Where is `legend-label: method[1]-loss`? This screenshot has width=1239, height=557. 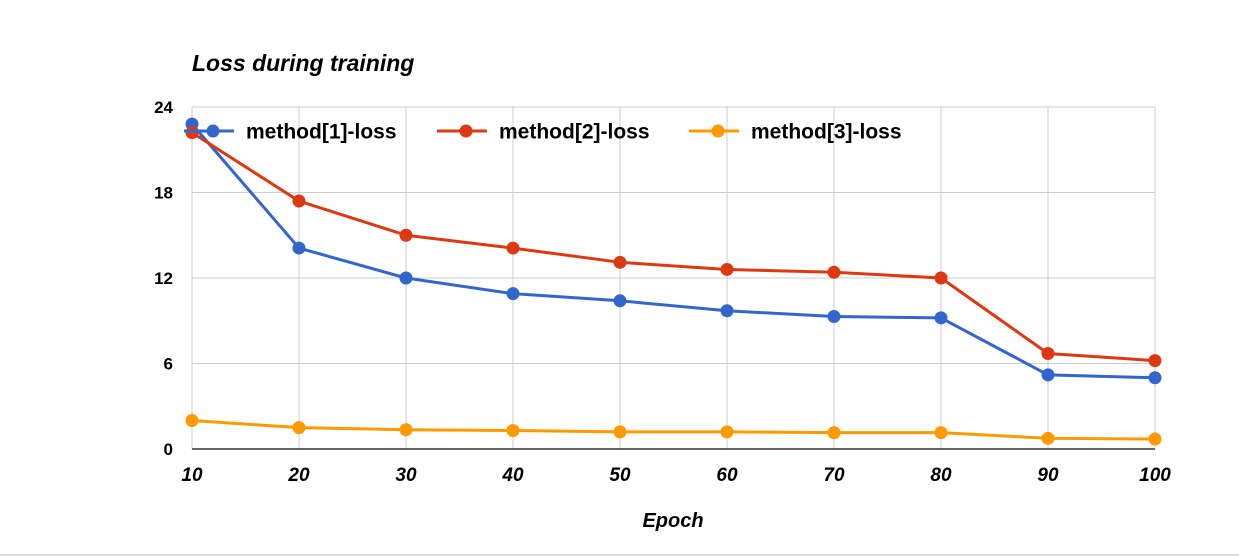
legend-label: method[1]-loss is located at coordinates (321, 132).